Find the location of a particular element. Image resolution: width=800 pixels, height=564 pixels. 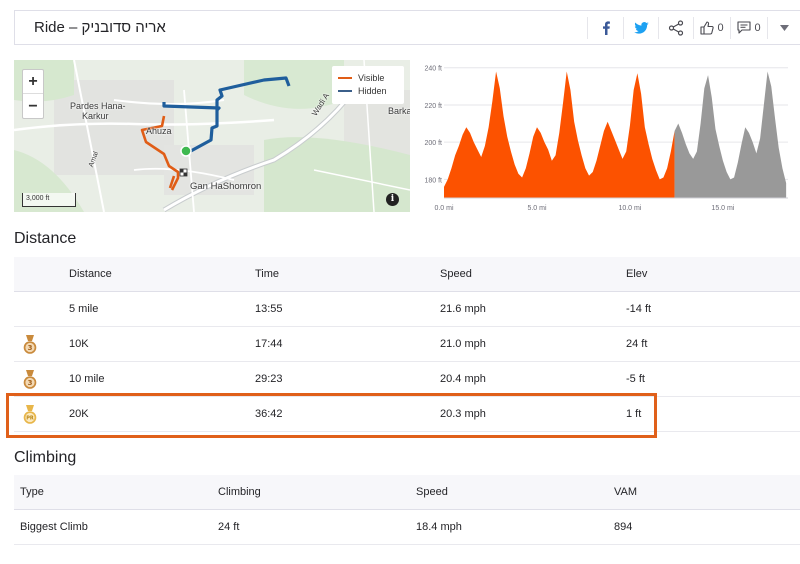

caret-down-icon is located at coordinates (784, 27).